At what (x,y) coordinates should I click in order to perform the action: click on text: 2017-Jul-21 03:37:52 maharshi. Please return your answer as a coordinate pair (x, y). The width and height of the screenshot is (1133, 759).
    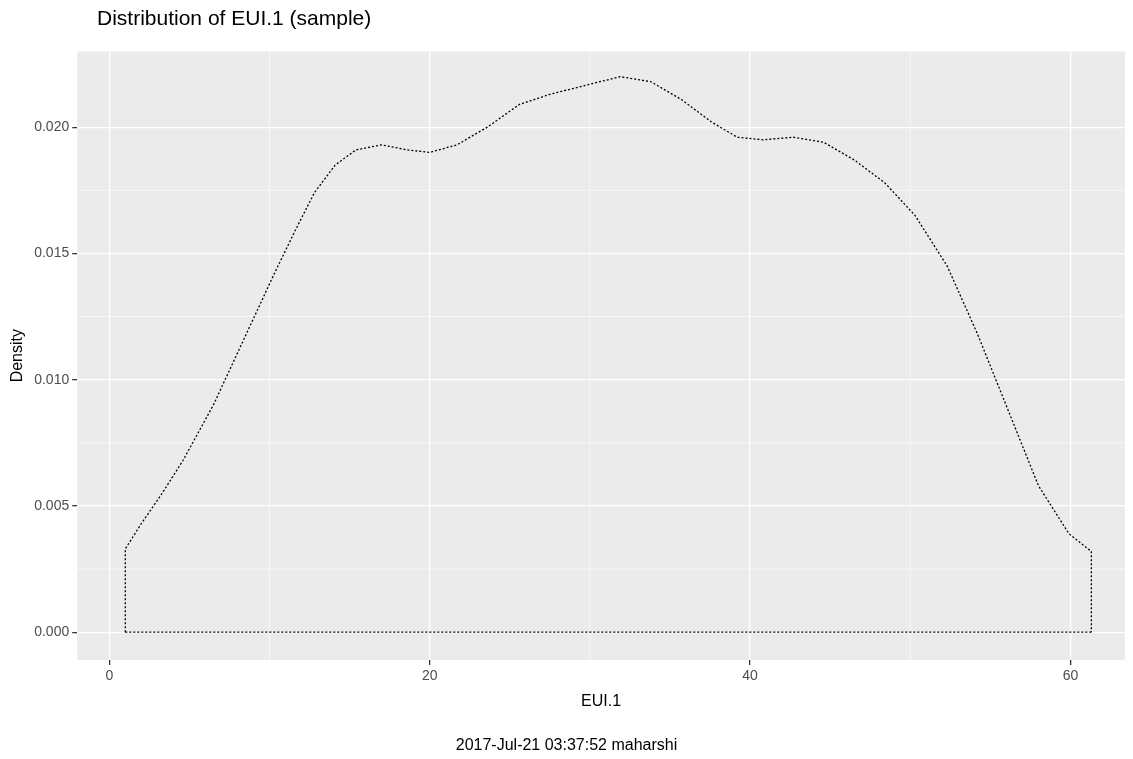
    Looking at the image, I should click on (566, 745).